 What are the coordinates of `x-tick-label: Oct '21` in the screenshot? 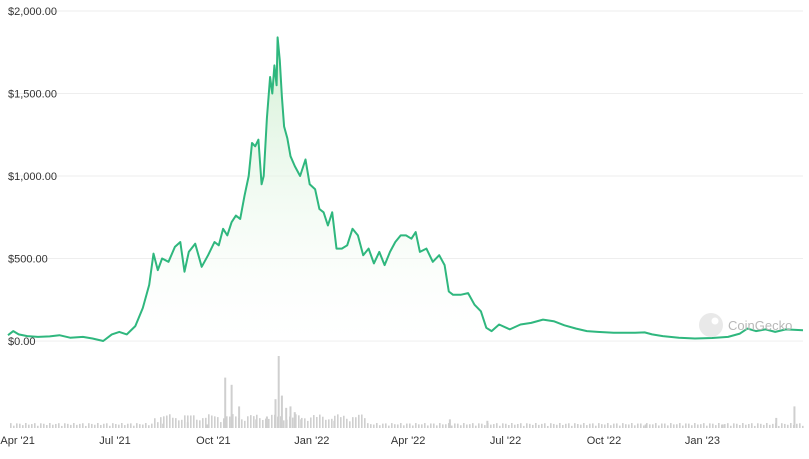 It's located at (213, 441).